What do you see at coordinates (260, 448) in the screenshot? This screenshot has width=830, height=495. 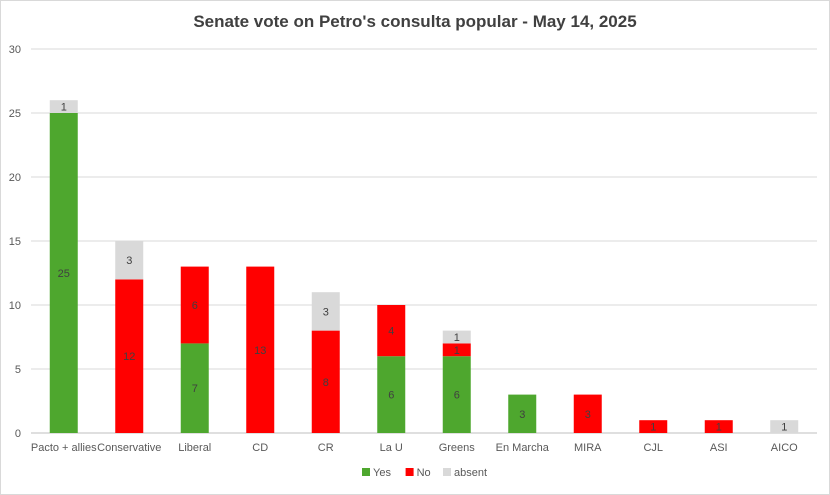 I see `x-tick-label: CD` at bounding box center [260, 448].